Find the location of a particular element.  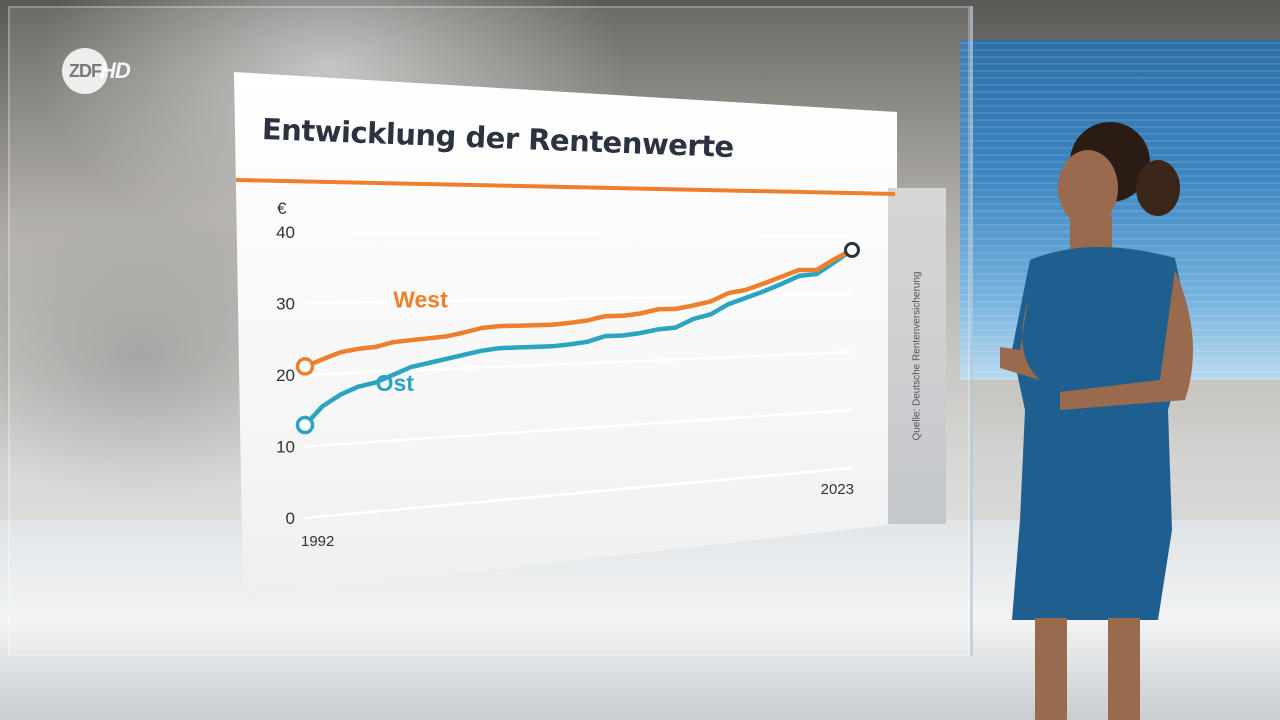

start-point-west is located at coordinates (305, 366).